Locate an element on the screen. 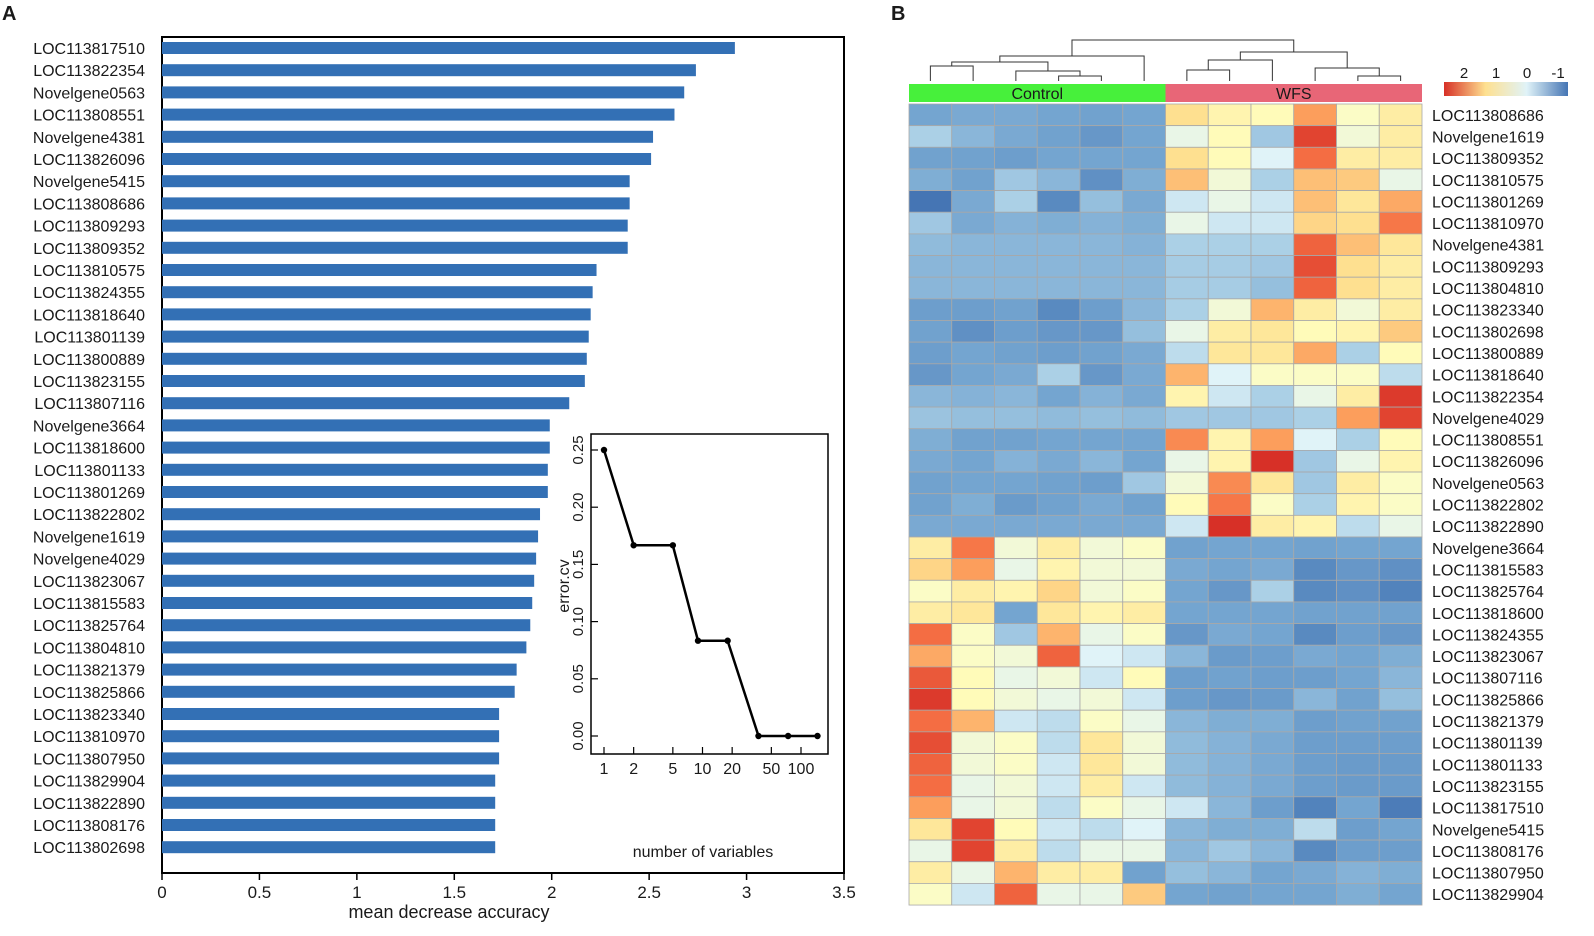 This screenshot has height=936, width=1594. heatmap-row-label-LOC113801139: LOC113801139 is located at coordinates (1487, 744).